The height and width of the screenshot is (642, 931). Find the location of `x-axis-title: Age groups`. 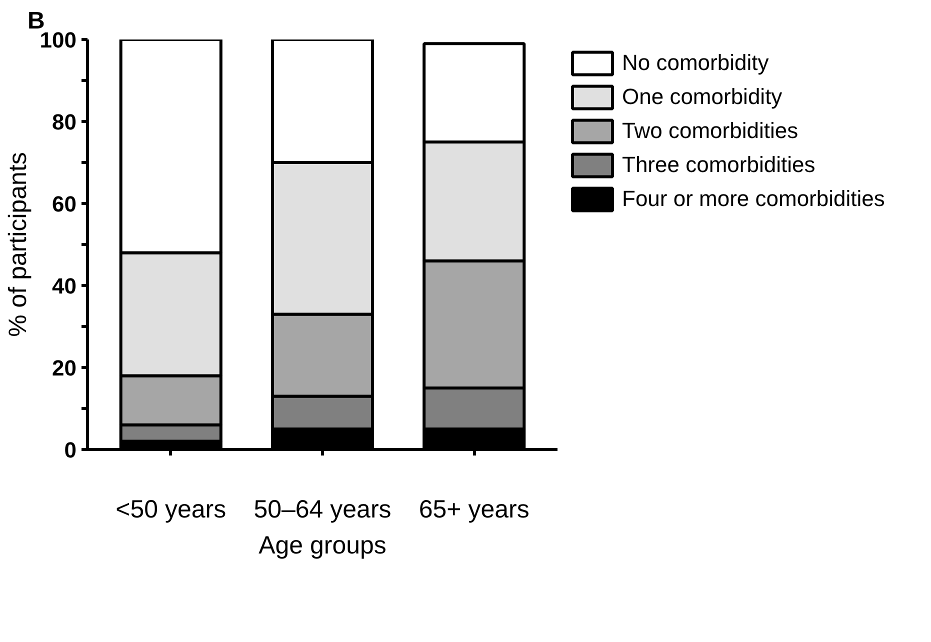

x-axis-title: Age groups is located at coordinates (322, 546).